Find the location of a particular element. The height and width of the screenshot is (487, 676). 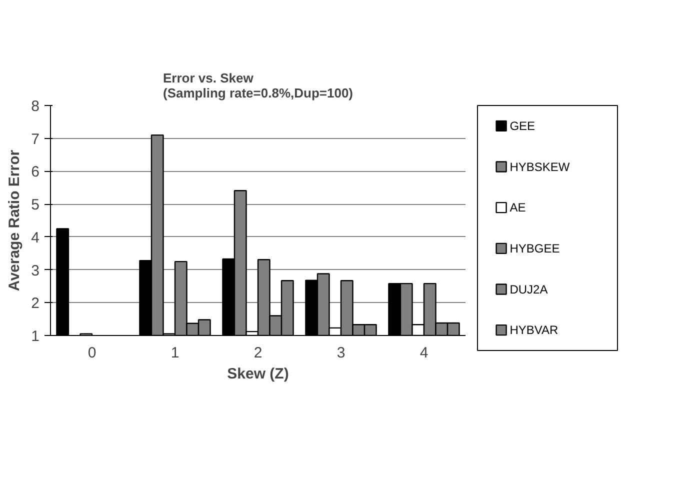

x-tick-label: 2 is located at coordinates (258, 353).